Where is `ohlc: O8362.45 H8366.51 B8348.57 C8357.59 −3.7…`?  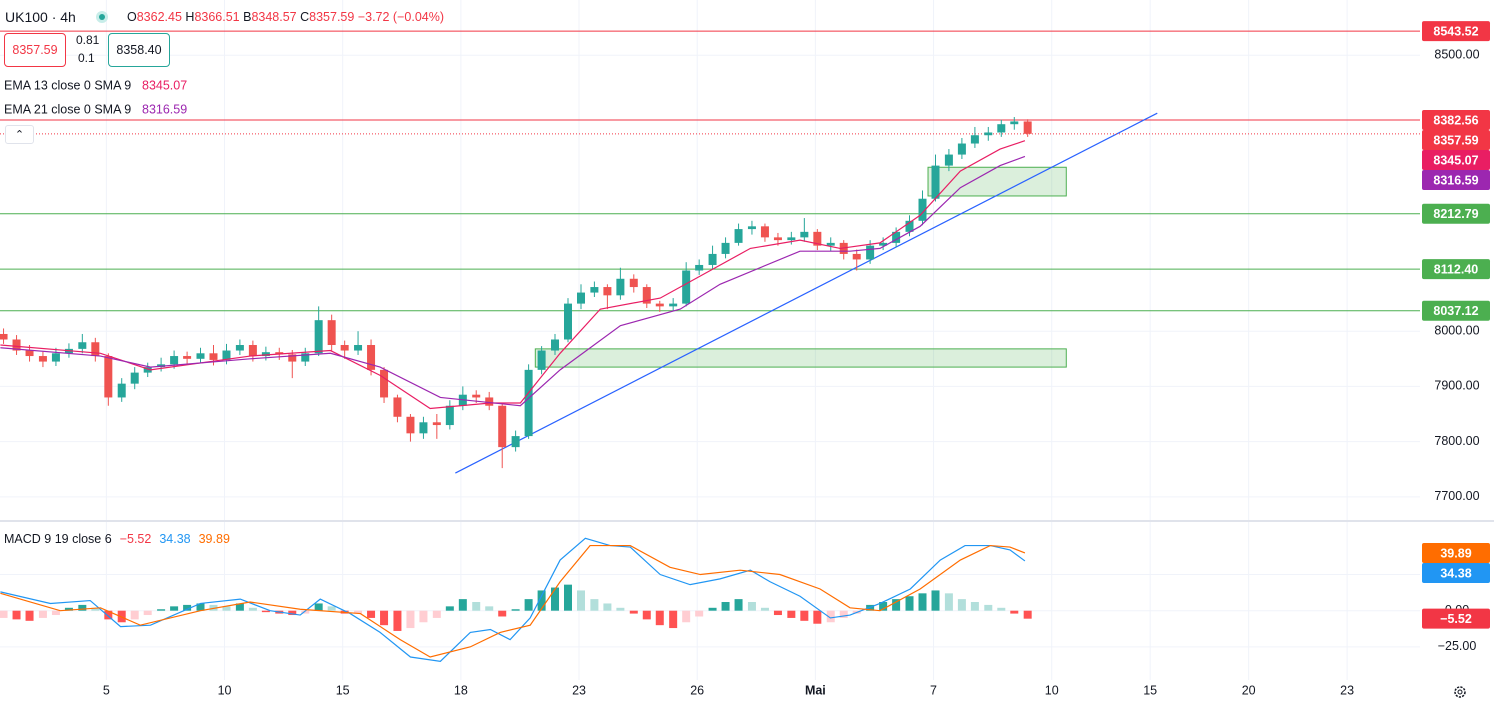 ohlc: O8362.45 H8366.51 B8348.57 C8357.59 −3.7… is located at coordinates (285, 17).